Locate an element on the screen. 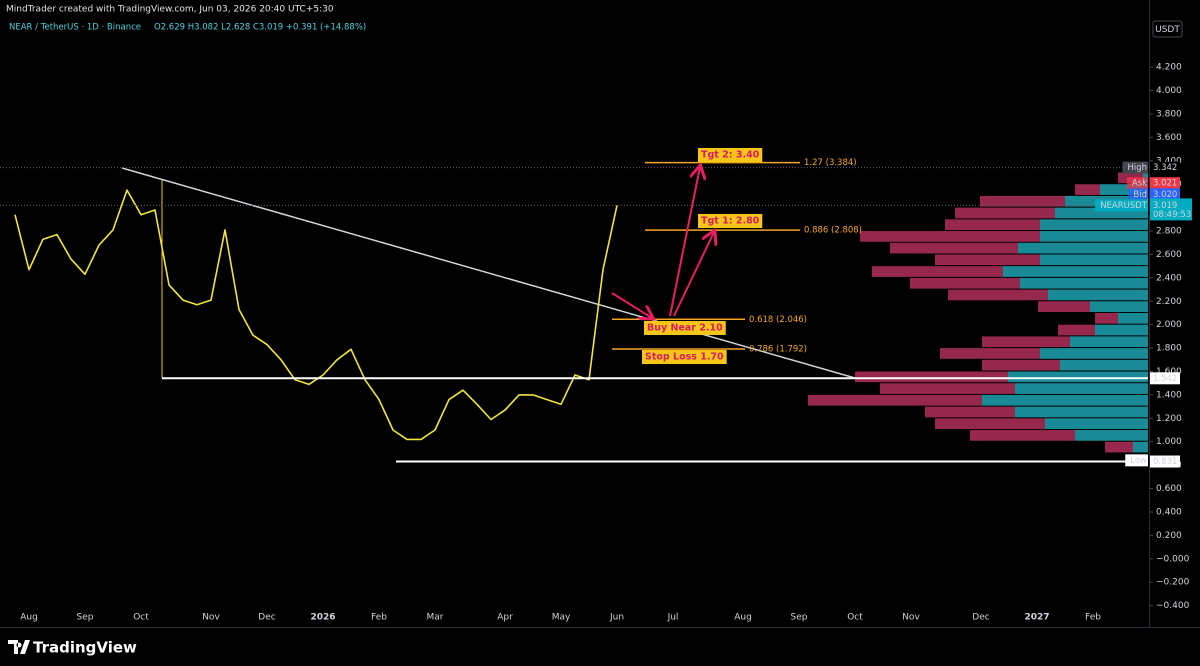 The height and width of the screenshot is (666, 1200). fib-label: 1.27 (3.384) is located at coordinates (830, 163).